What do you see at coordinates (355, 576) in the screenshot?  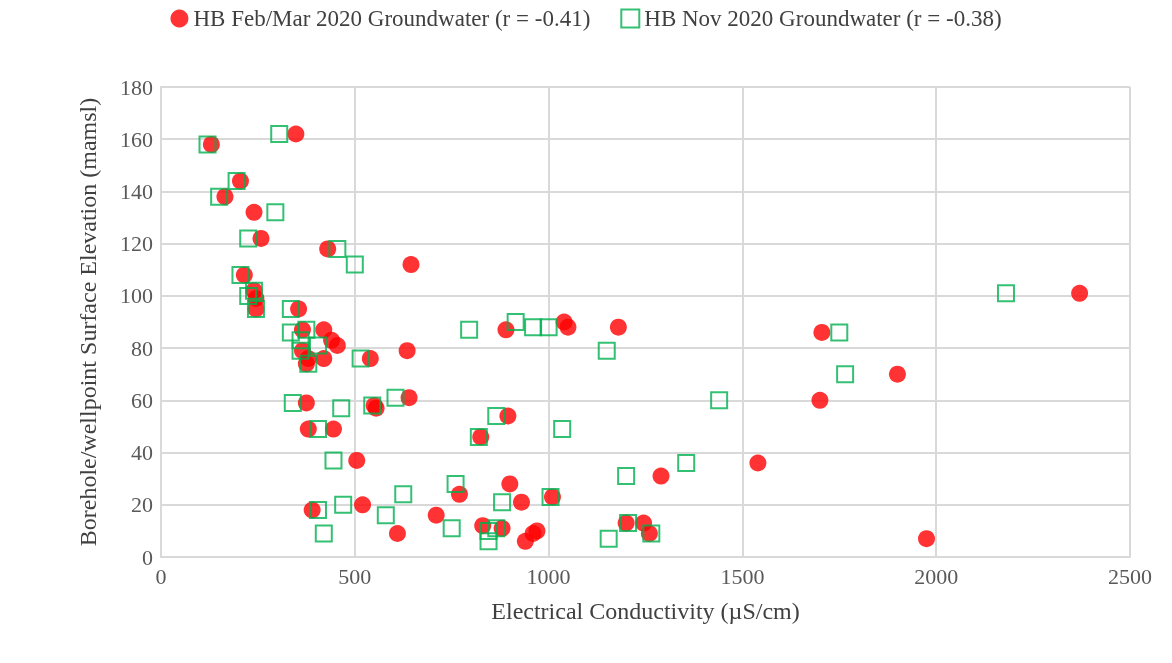 I see `x-tick-label: 500` at bounding box center [355, 576].